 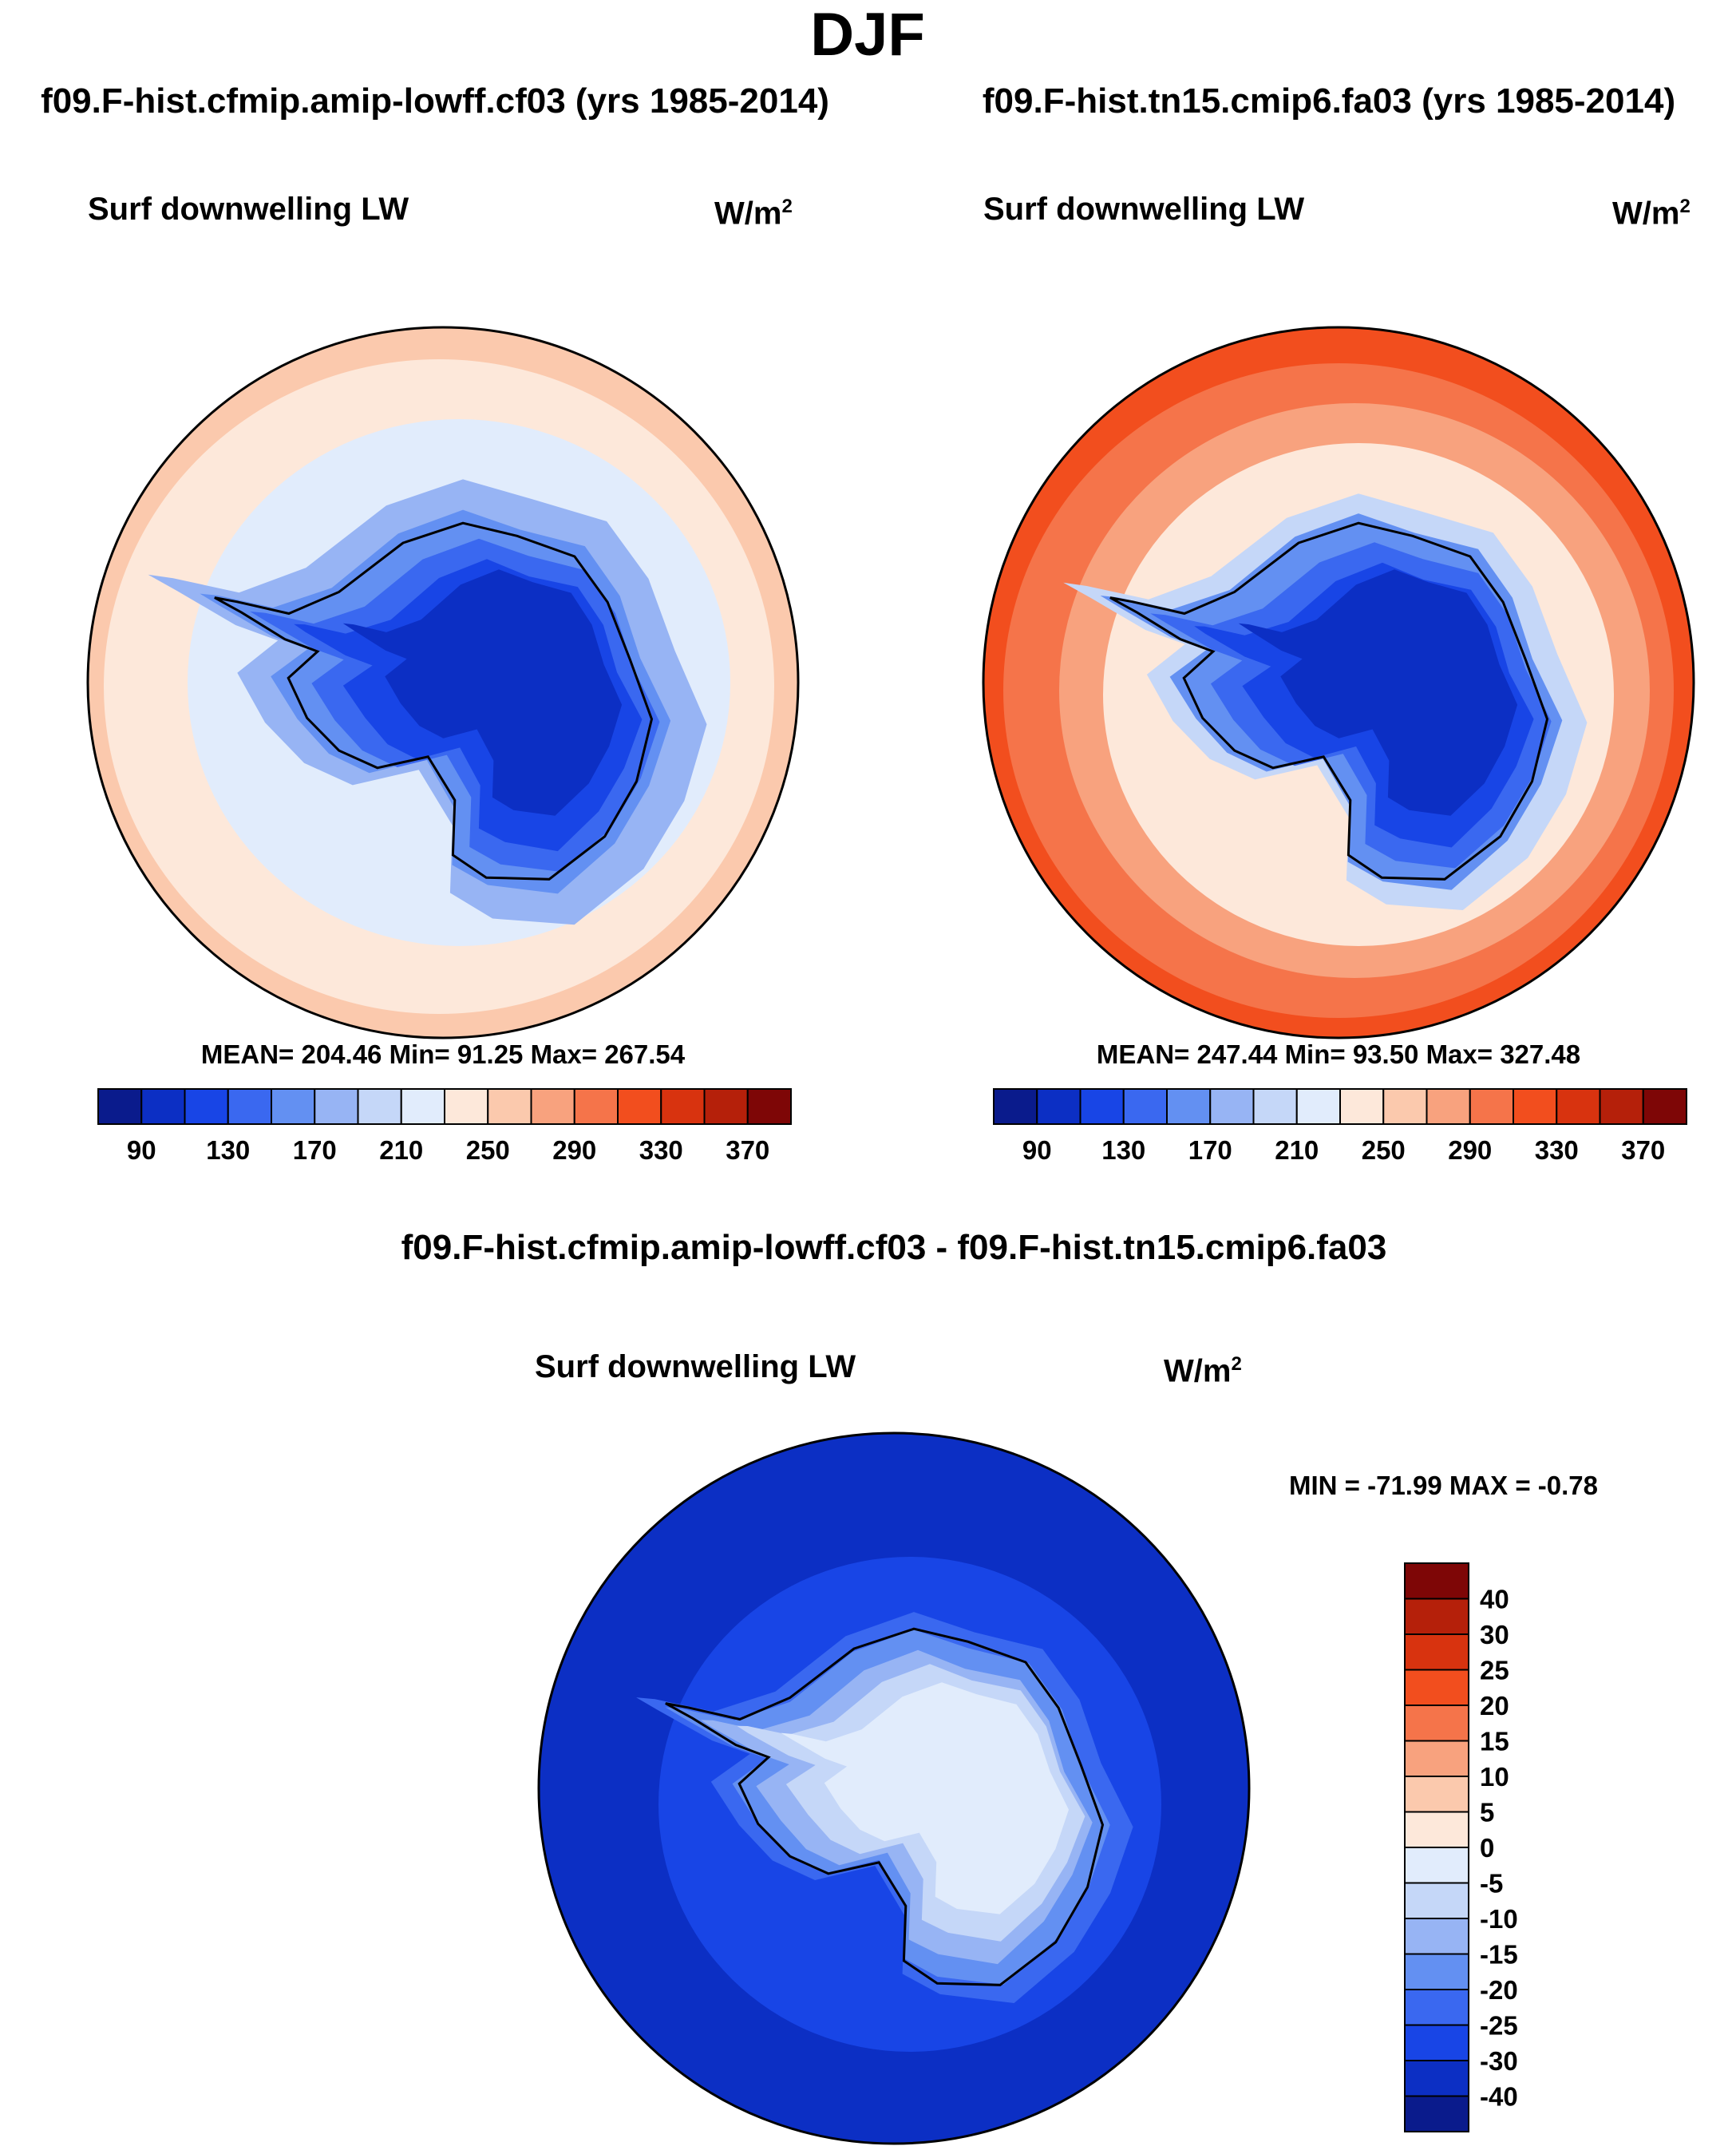 I want to click on colorbar-tick-label: 30, so click(x=1494, y=1634).